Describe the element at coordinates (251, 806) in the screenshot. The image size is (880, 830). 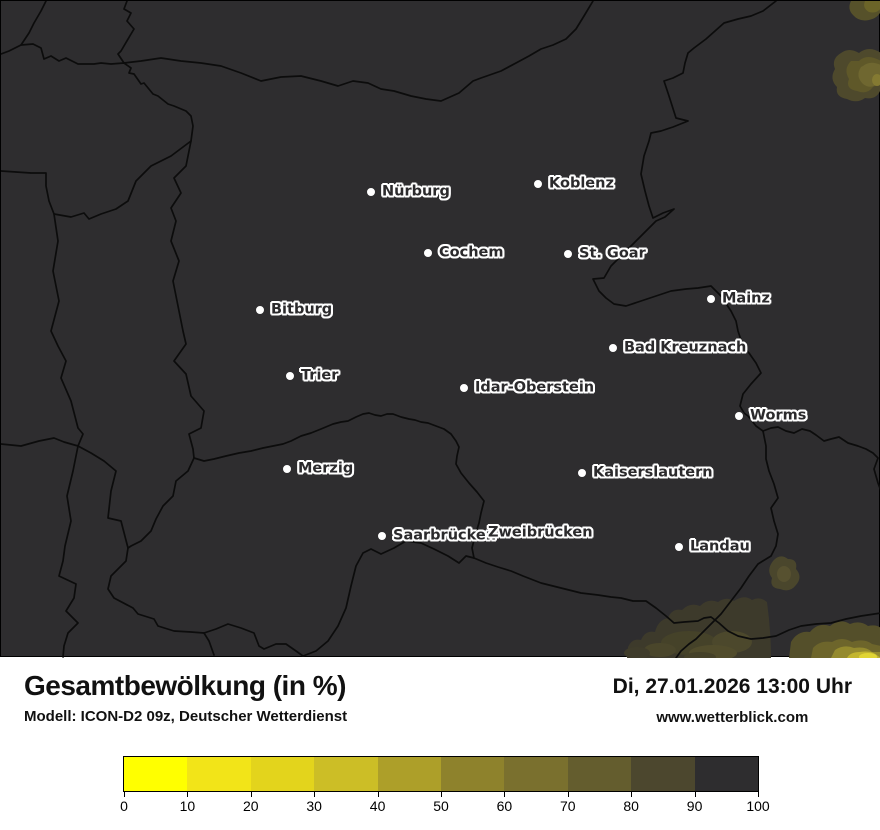
I see `colorbar-tick-label: 20` at that location.